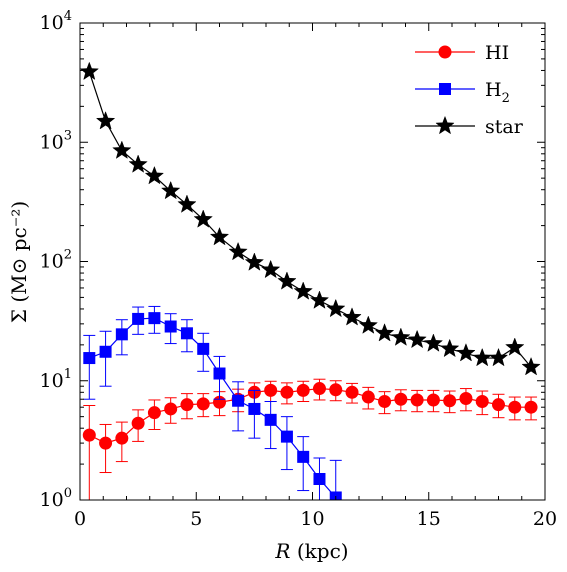  What do you see at coordinates (56, 379) in the screenshot?
I see `y-tick-label: 10¹` at bounding box center [56, 379].